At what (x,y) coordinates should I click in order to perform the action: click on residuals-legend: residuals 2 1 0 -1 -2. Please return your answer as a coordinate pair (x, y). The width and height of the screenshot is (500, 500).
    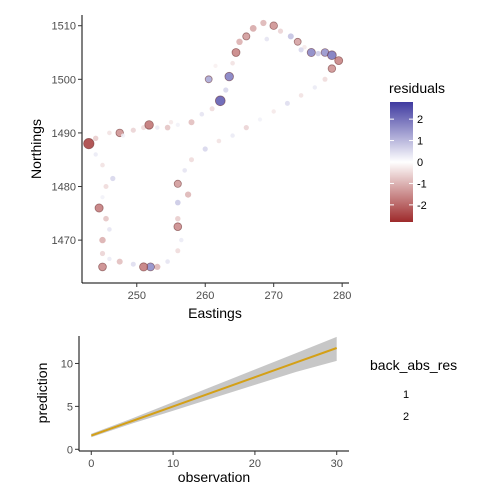
    Looking at the image, I should click on (417, 151).